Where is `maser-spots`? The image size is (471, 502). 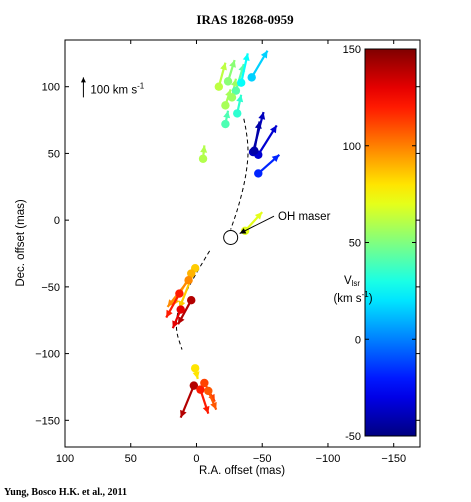 maser-spots is located at coordinates (219, 234).